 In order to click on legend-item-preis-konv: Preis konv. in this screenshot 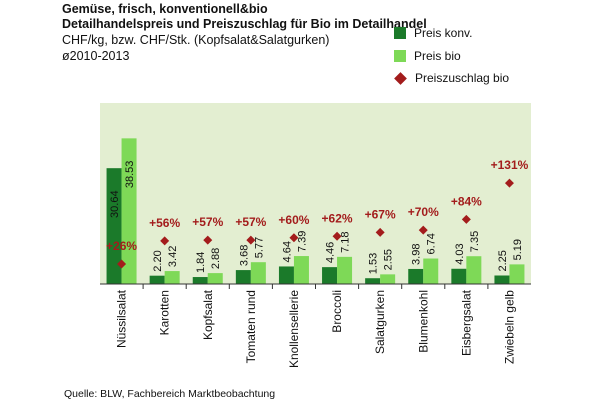, I will do `click(433, 33)`.